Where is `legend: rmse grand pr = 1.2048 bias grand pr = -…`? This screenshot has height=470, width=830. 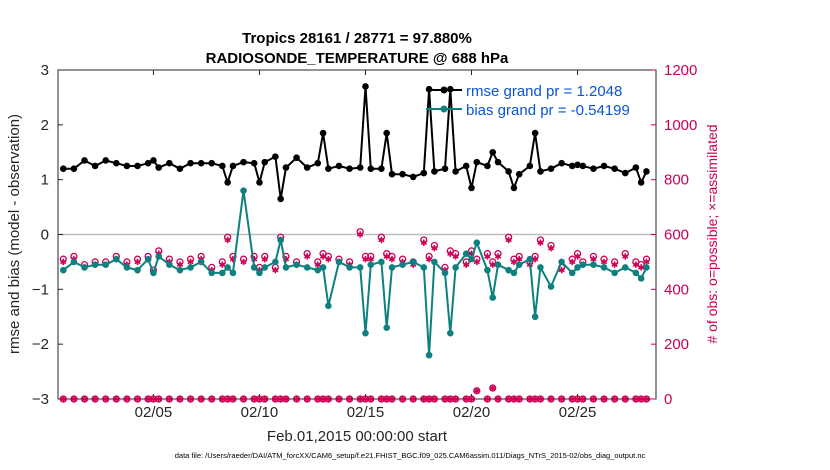
legend: rmse grand pr = 1.2048 bias grand pr = -… is located at coordinates (528, 101).